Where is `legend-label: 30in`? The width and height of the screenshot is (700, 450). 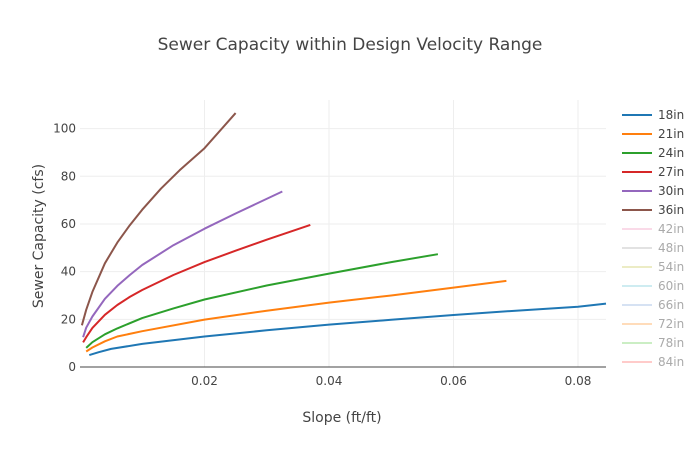
legend-label: 30in is located at coordinates (671, 191).